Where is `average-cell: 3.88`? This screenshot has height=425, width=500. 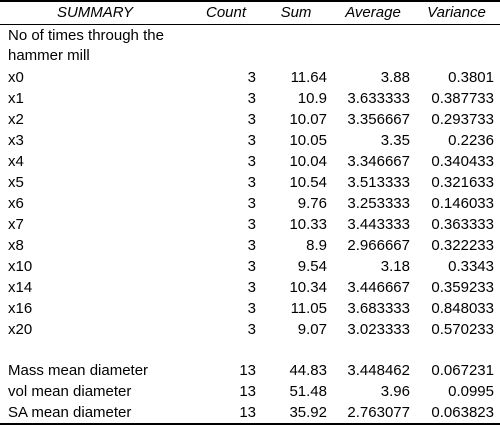 average-cell: 3.88 is located at coordinates (395, 77).